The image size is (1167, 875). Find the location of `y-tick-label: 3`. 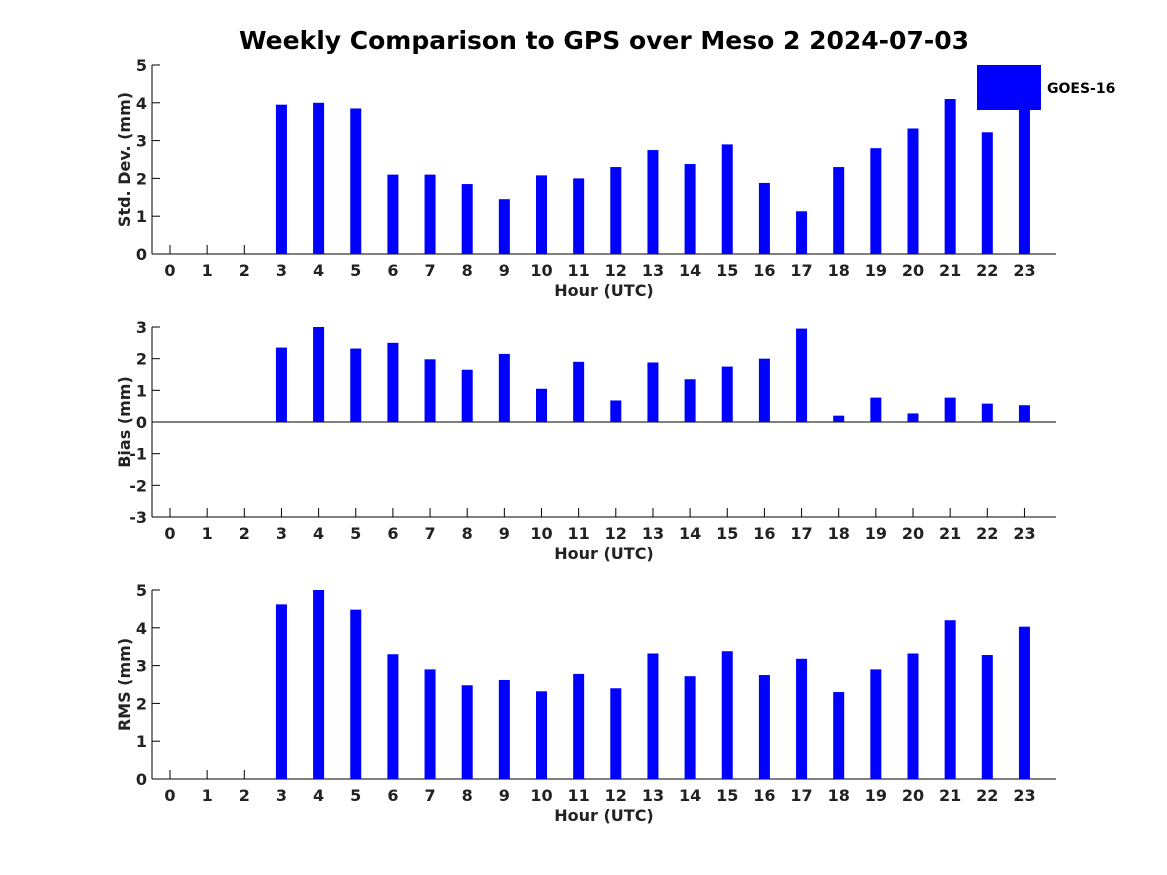

y-tick-label: 3 is located at coordinates (141, 666).